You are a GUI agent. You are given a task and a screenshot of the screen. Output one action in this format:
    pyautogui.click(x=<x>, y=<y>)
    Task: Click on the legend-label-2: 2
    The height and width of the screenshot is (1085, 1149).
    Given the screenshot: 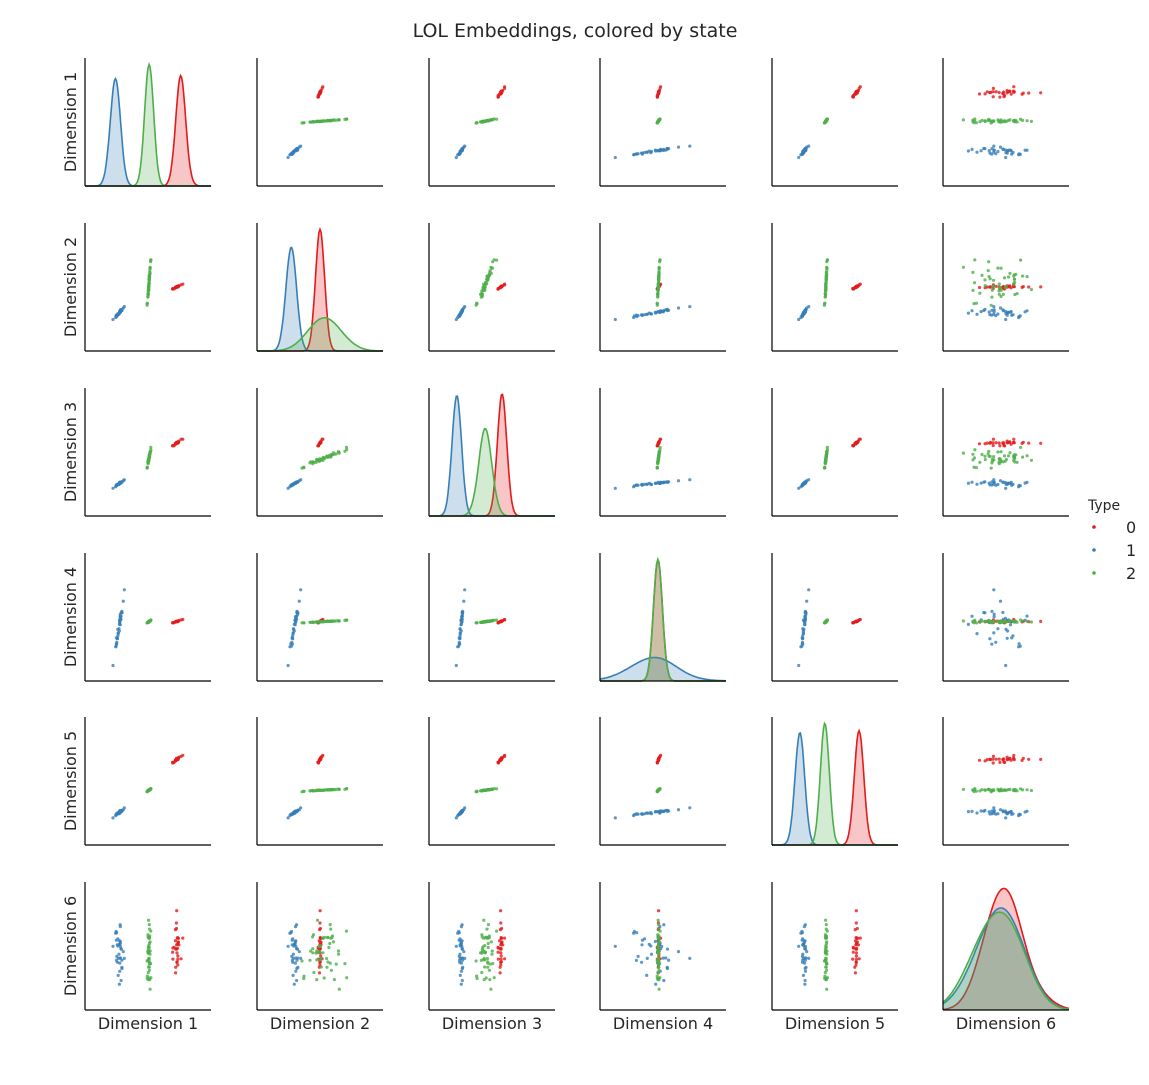 What is the action you would take?
    pyautogui.click(x=1131, y=573)
    